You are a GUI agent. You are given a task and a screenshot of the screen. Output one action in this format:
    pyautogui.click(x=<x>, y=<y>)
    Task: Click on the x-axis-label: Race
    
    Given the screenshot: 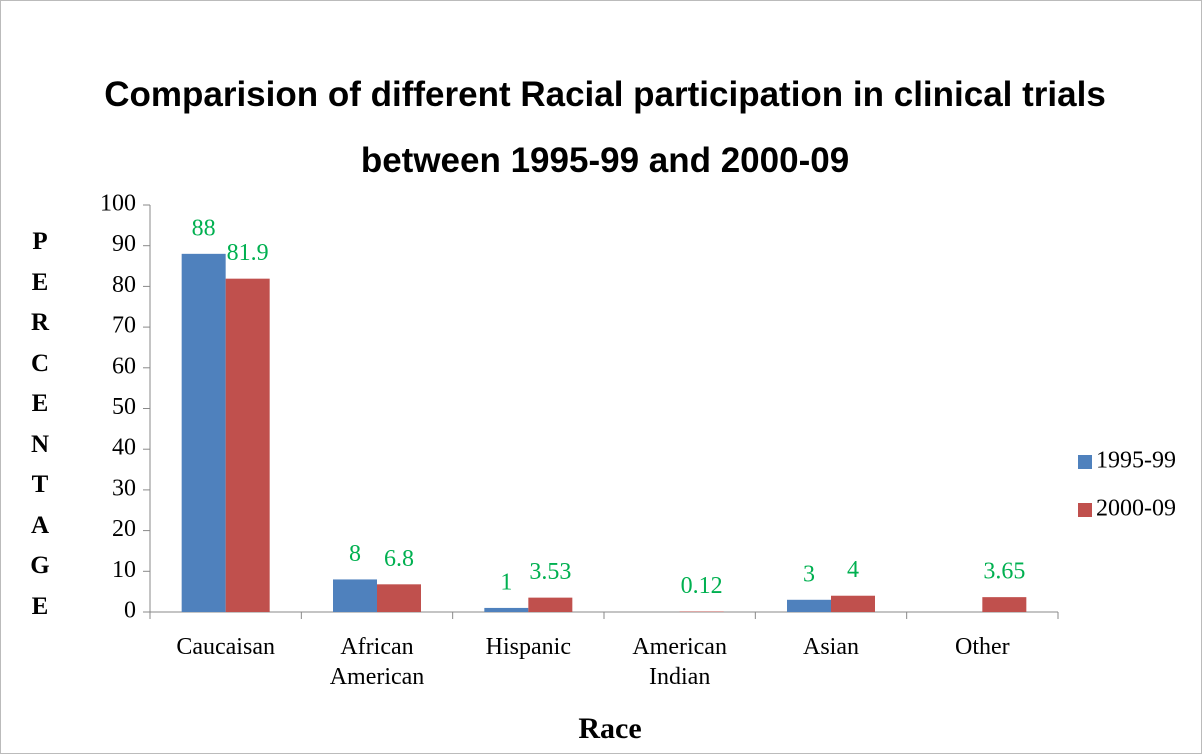 What is the action you would take?
    pyautogui.click(x=610, y=728)
    